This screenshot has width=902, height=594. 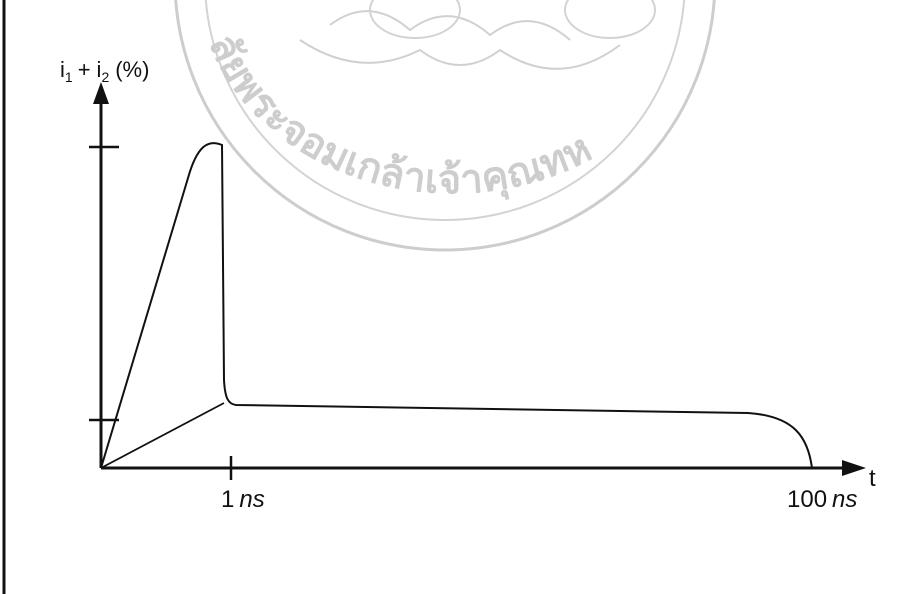 What do you see at coordinates (822, 499) in the screenshot?
I see `x-tick-label-100ns: 100 ns` at bounding box center [822, 499].